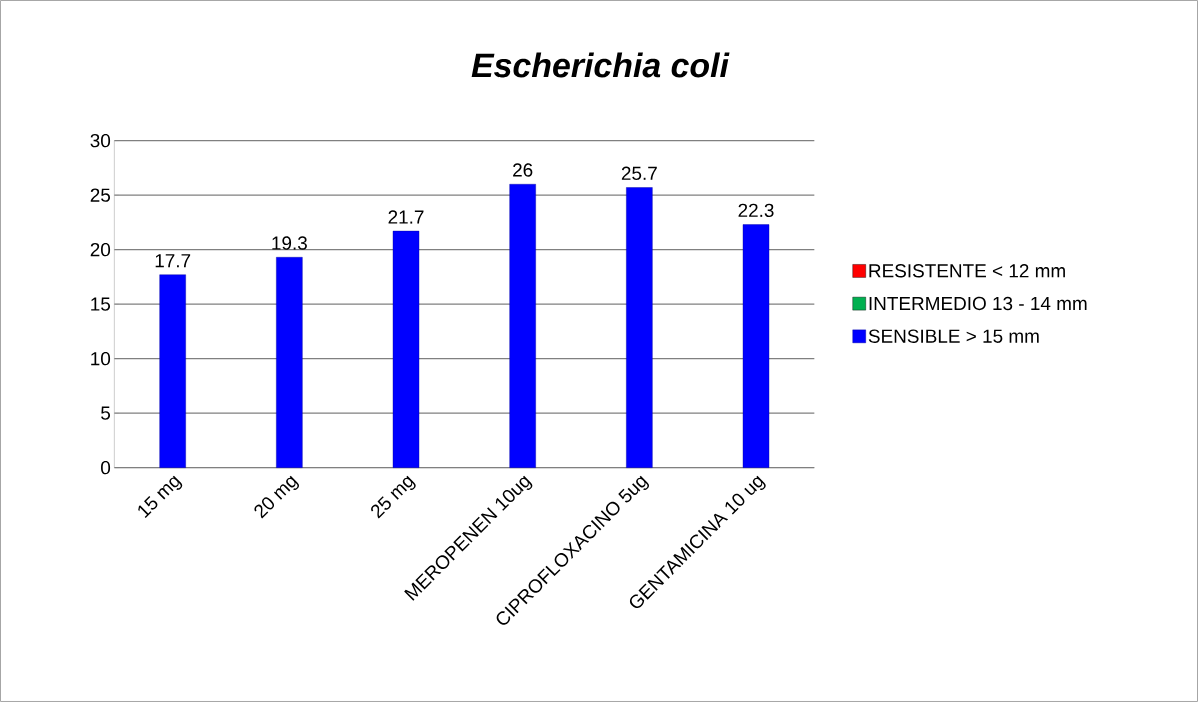 The width and height of the screenshot is (1198, 702). What do you see at coordinates (101, 304) in the screenshot?
I see `y-tick-label: 15` at bounding box center [101, 304].